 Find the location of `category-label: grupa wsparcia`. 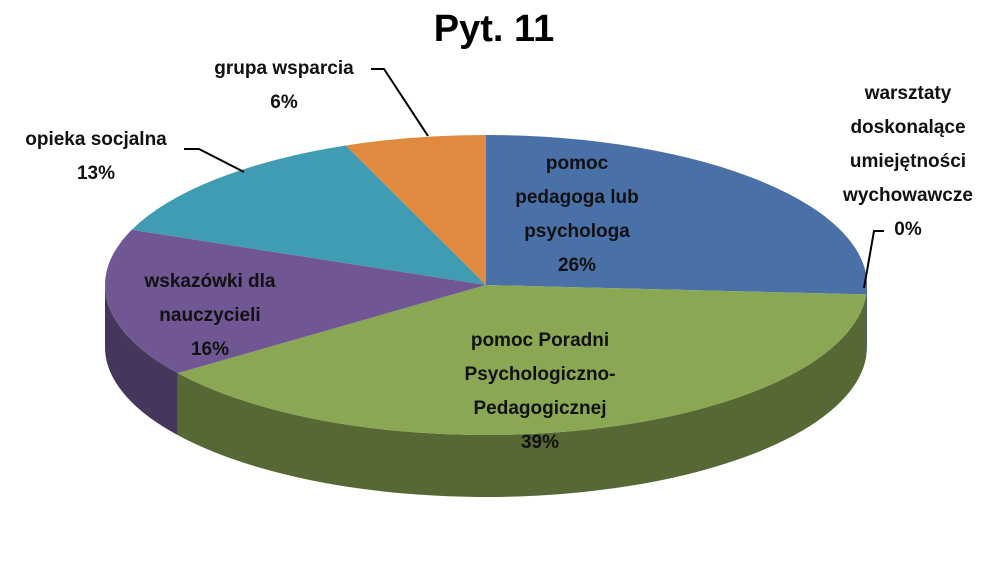

category-label: grupa wsparcia is located at coordinates (284, 68).